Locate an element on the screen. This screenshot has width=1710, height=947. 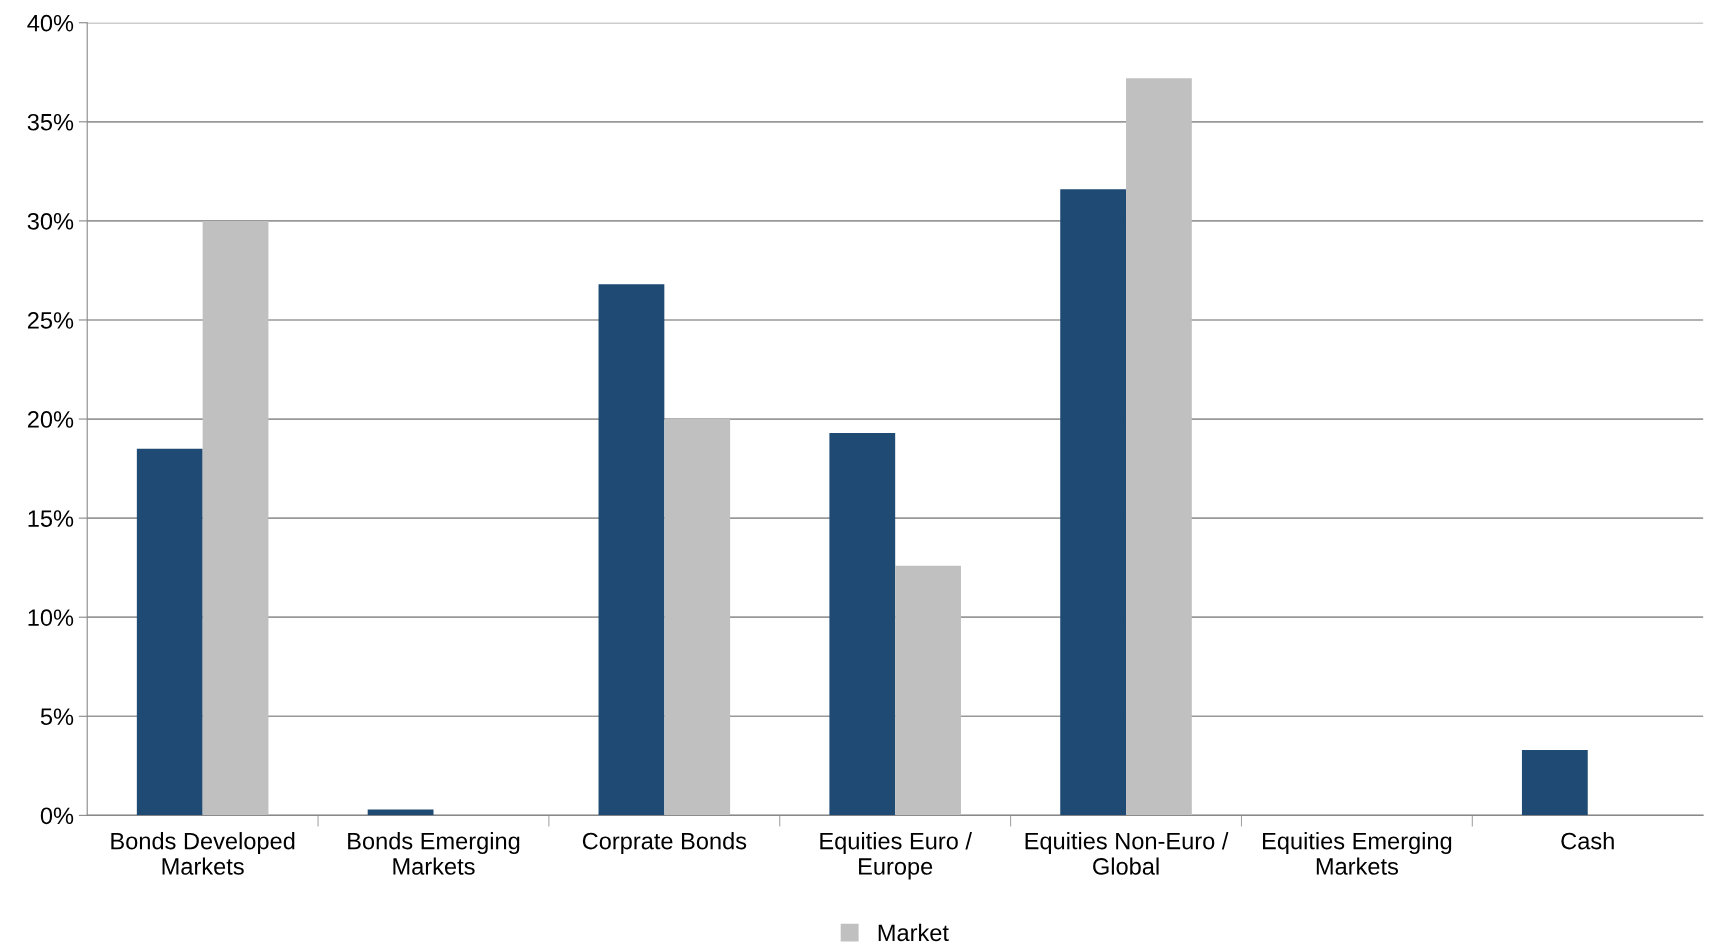
y-tick-label: 10% is located at coordinates (51, 617).